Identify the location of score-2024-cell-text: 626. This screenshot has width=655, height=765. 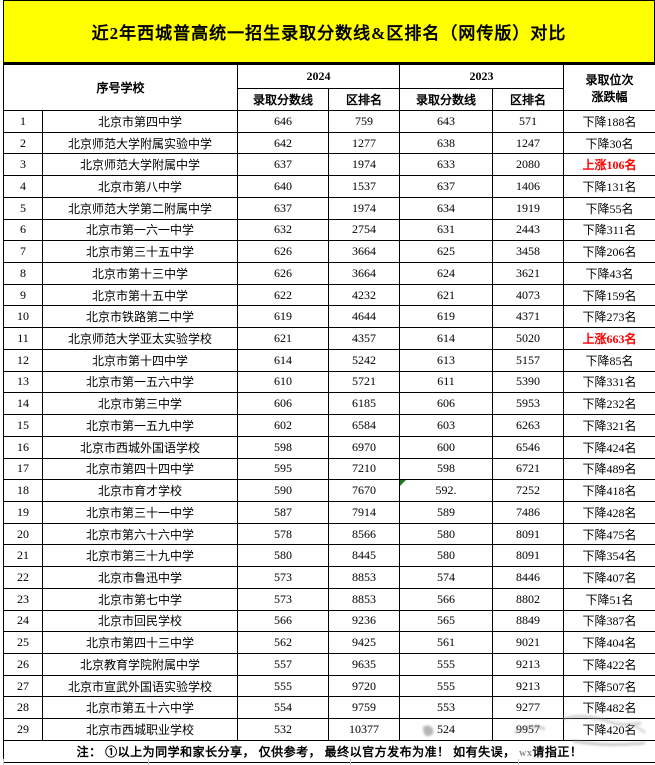
(283, 272).